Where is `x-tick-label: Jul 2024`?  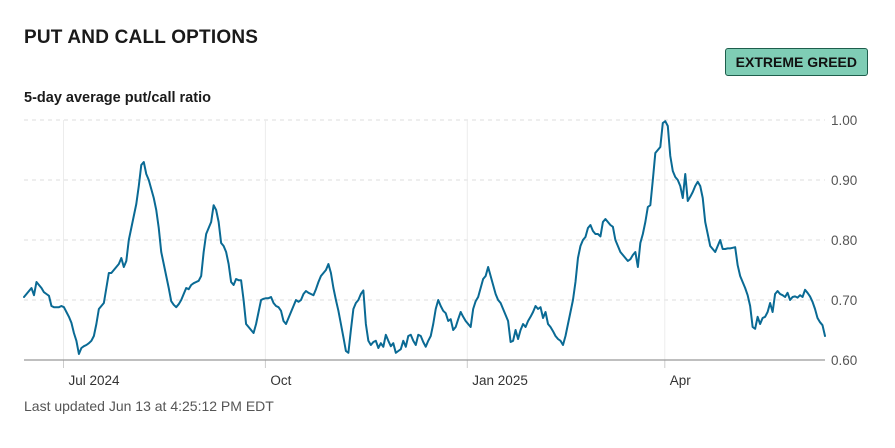
x-tick-label: Jul 2024 is located at coordinates (95, 380).